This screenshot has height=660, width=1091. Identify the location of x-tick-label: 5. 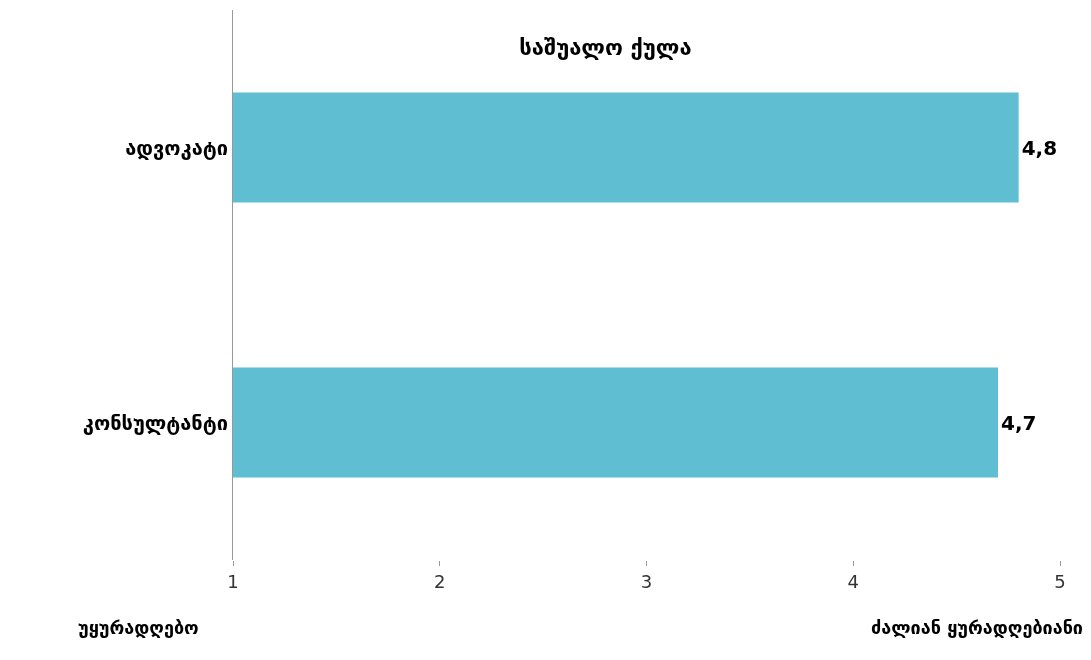
(1060, 581).